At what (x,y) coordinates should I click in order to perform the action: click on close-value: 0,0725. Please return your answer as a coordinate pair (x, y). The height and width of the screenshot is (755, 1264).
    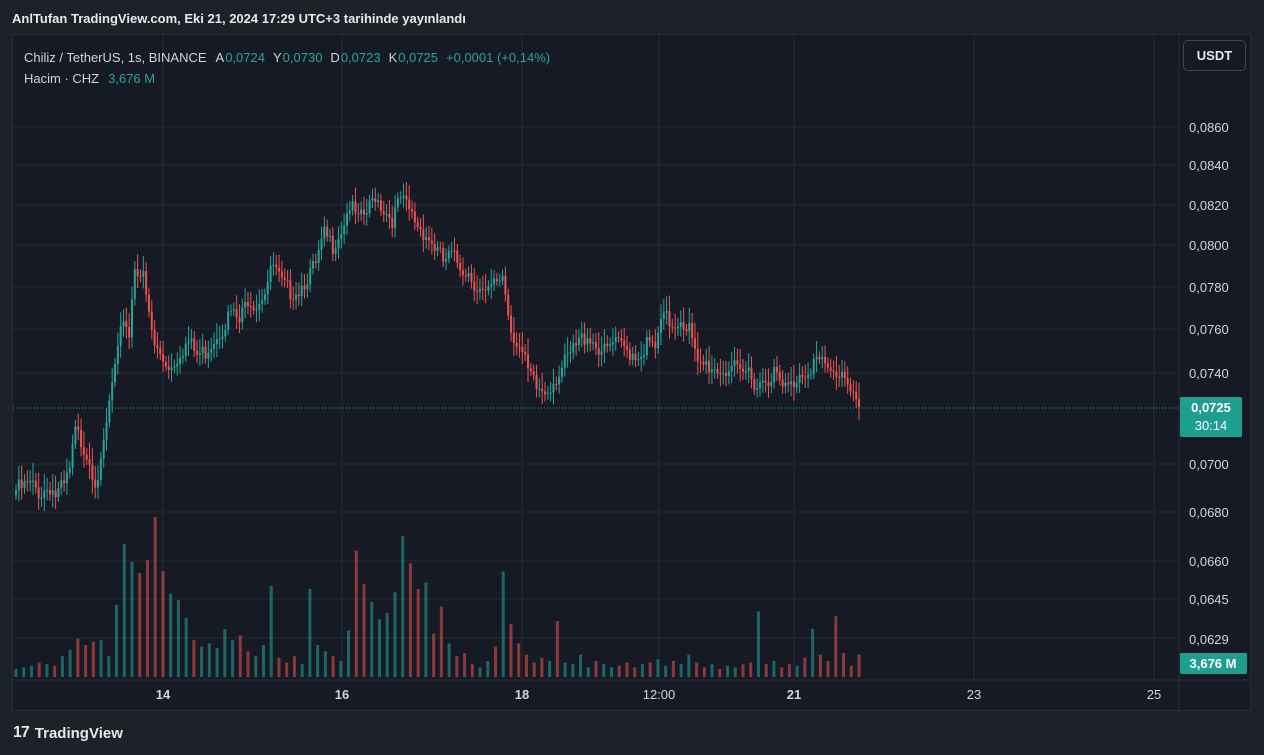
    Looking at the image, I should click on (418, 57).